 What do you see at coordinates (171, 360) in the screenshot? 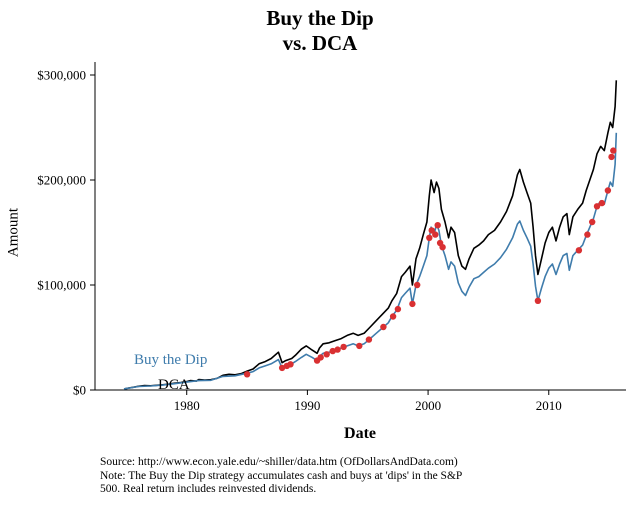
I see `series-label-buy-the-dip: Buy the Dip` at bounding box center [171, 360].